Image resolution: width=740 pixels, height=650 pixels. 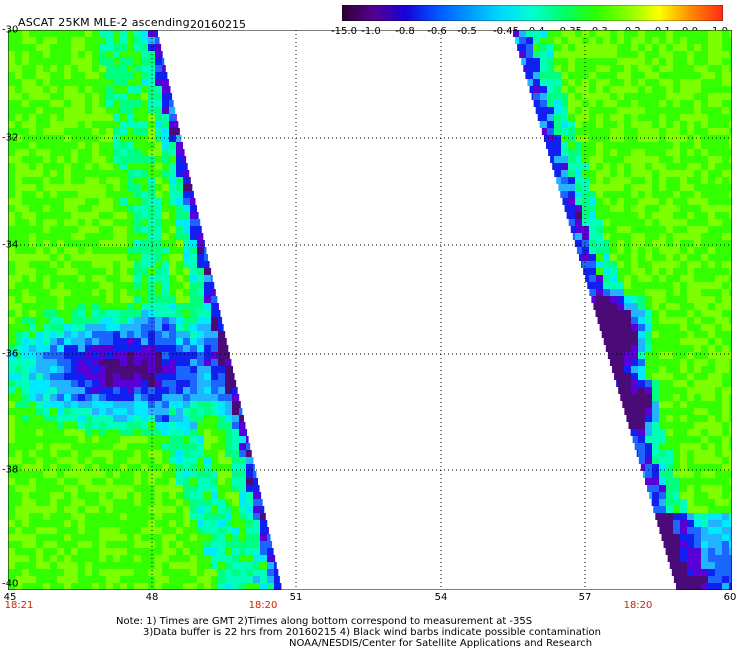 What do you see at coordinates (218, 24) in the screenshot?
I see `product-date: 20160215` at bounding box center [218, 24].